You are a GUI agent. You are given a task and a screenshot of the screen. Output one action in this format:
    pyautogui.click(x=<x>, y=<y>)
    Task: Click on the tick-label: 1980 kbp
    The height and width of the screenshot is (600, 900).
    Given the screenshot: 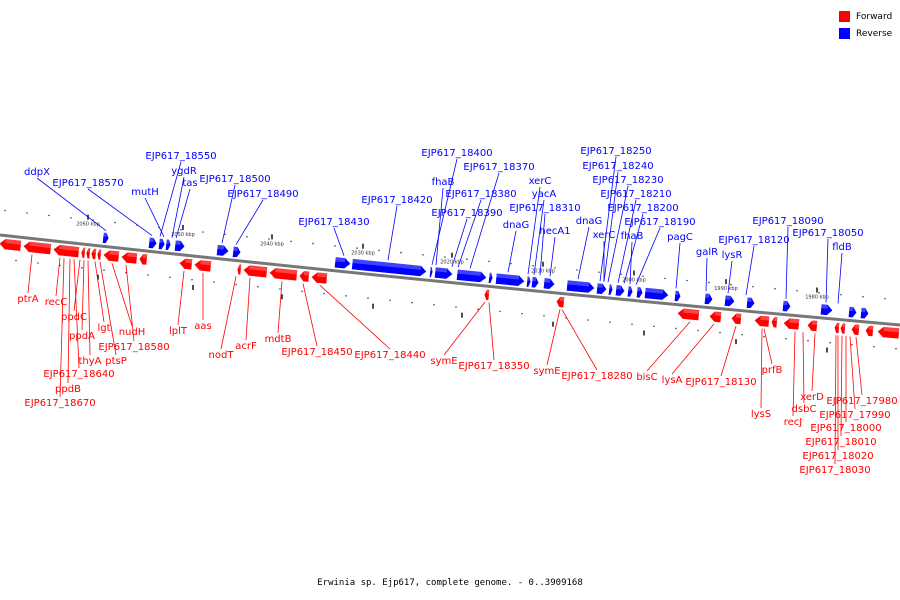 What is the action you would take?
    pyautogui.click(x=817, y=298)
    